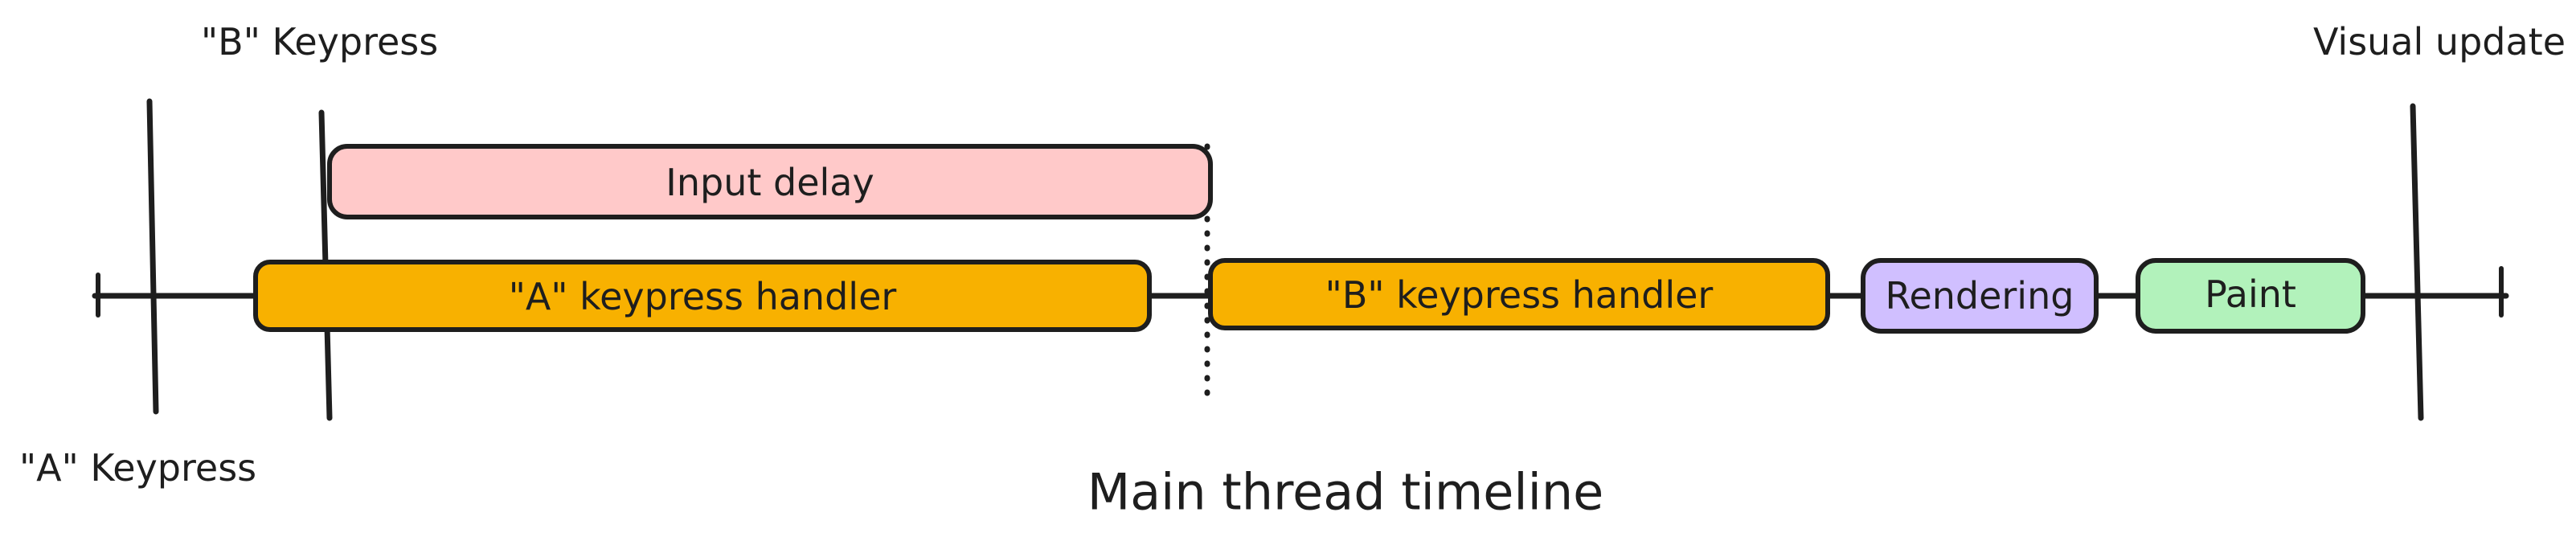  I want to click on b-keypress-handler-label: "B" keypress handler, so click(1519, 295).